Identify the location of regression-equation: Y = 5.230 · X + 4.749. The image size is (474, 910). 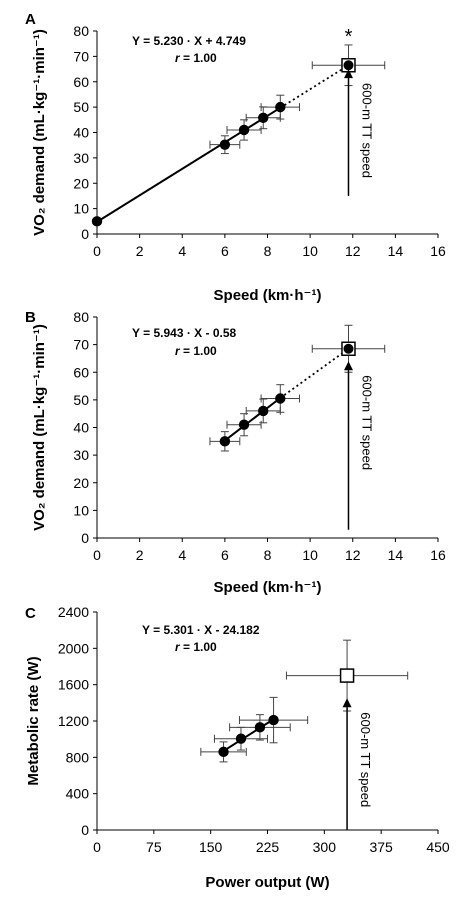
(189, 41).